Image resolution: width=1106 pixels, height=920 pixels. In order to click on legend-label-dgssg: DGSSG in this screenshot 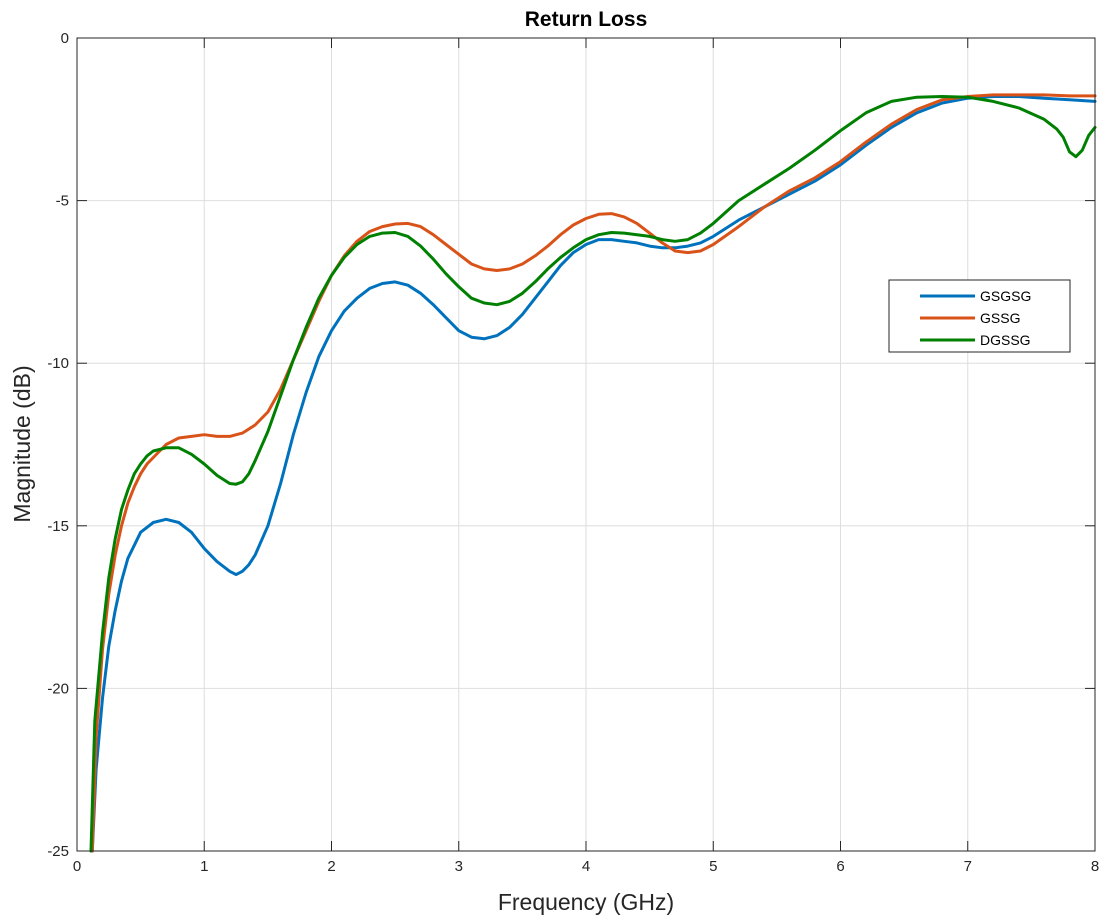, I will do `click(1005, 340)`.